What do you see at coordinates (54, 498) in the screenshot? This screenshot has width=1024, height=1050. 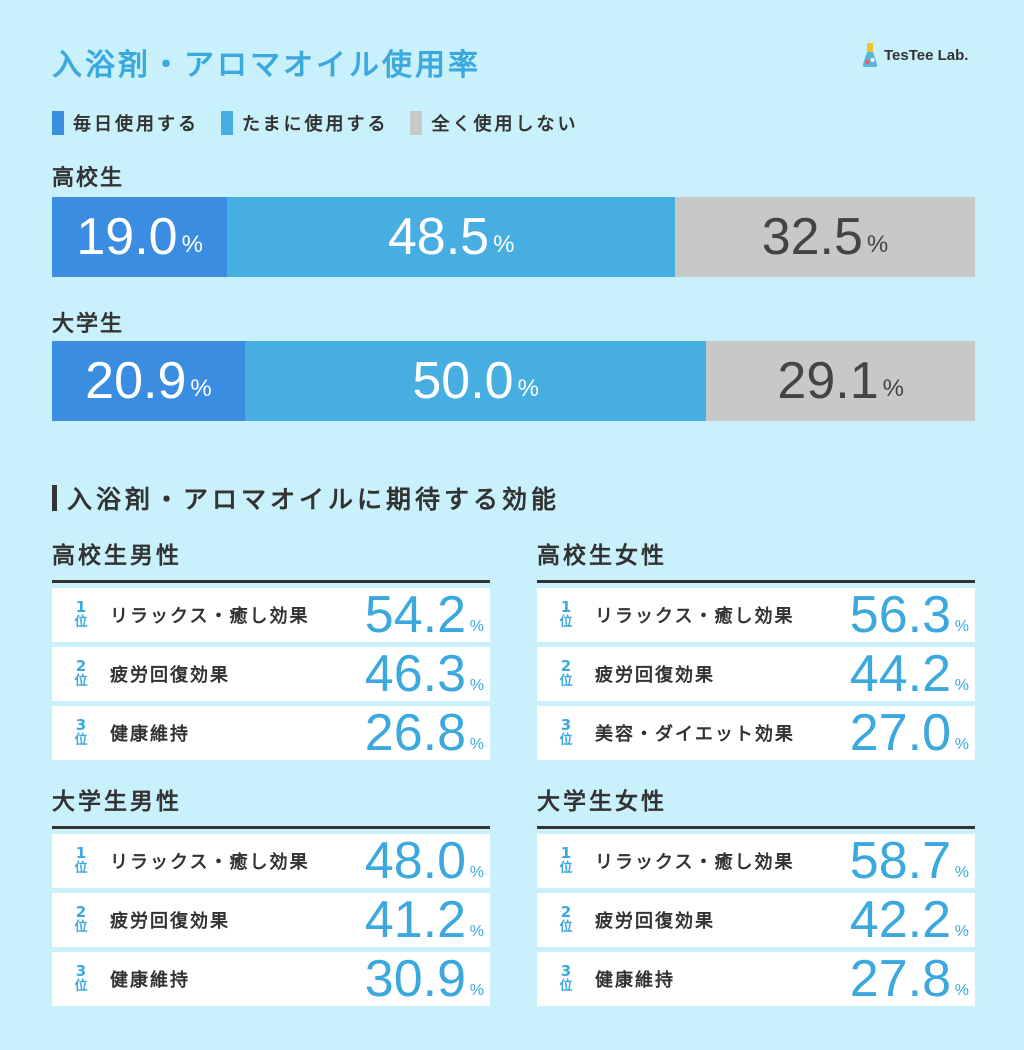 I see `heading-marker` at bounding box center [54, 498].